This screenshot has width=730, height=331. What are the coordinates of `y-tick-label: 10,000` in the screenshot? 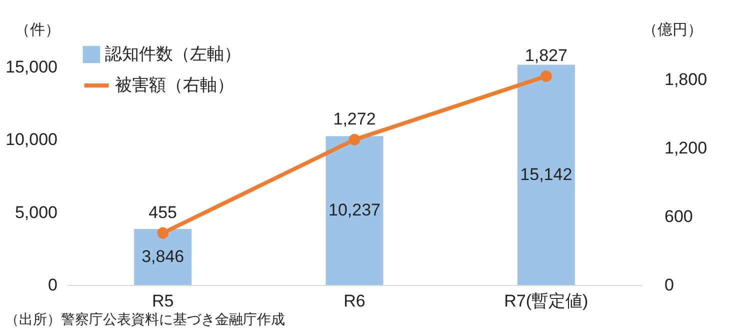 It's located at (32, 140).